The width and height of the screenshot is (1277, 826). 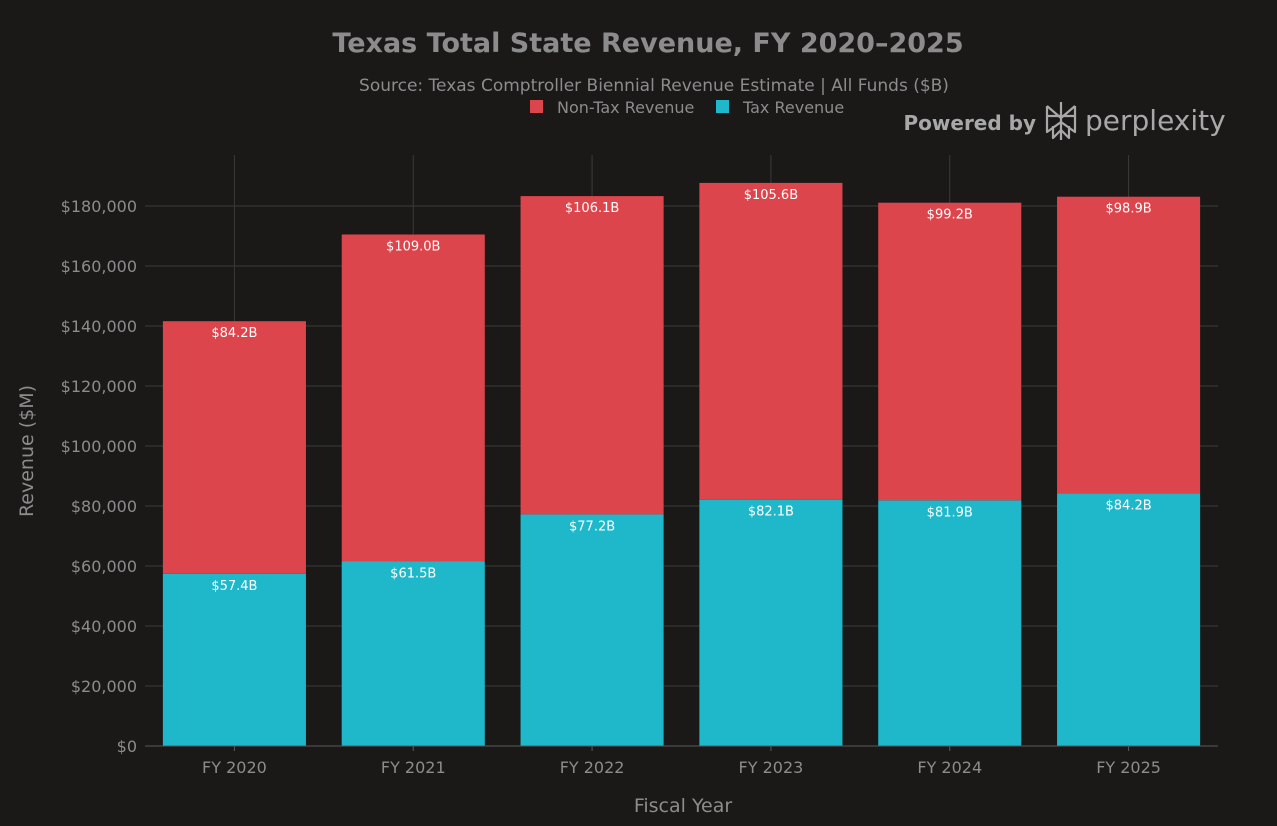 I want to click on legend: Non-Tax Revenue Tax Revenue, so click(x=687, y=107).